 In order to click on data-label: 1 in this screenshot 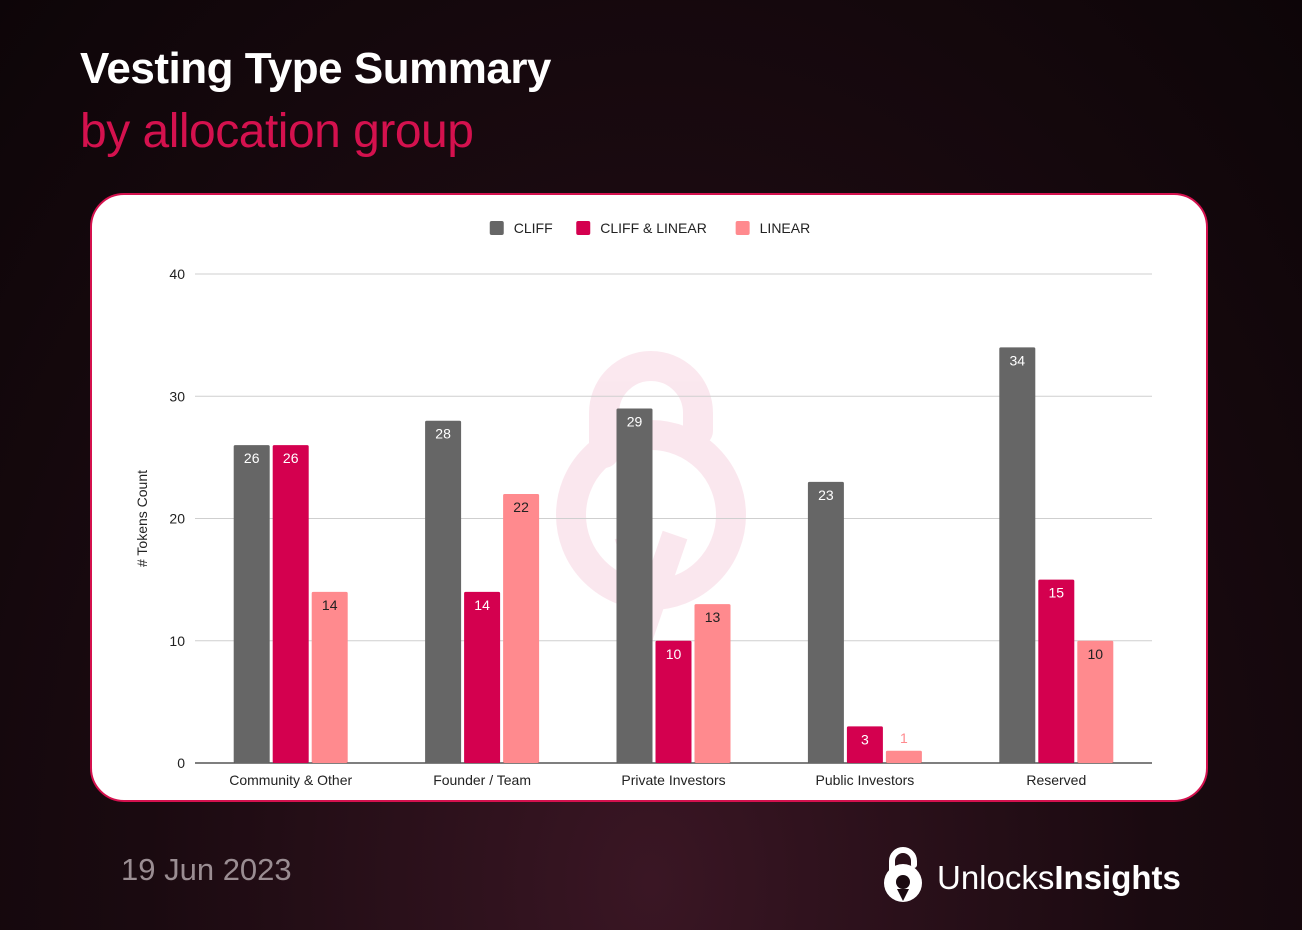, I will do `click(904, 738)`.